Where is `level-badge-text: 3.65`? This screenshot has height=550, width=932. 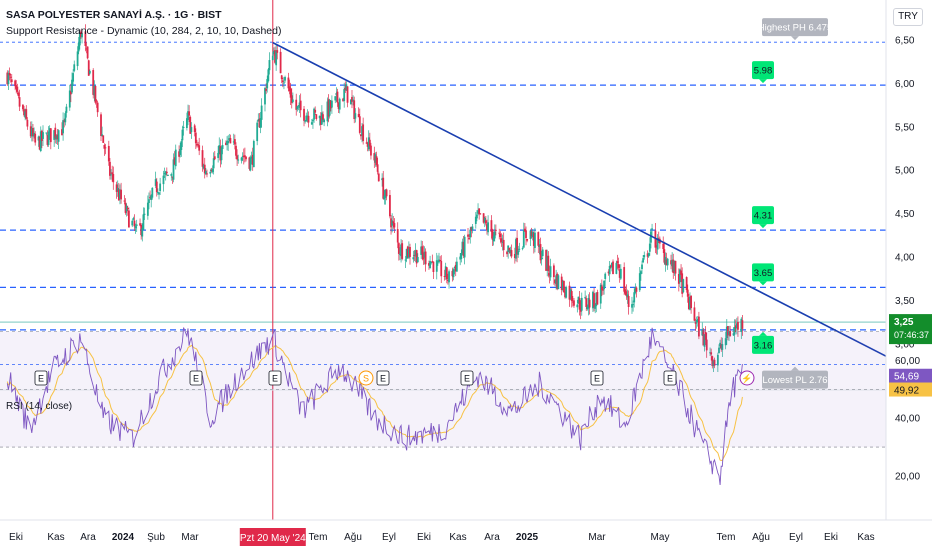
level-badge-text: 3.65 is located at coordinates (763, 273).